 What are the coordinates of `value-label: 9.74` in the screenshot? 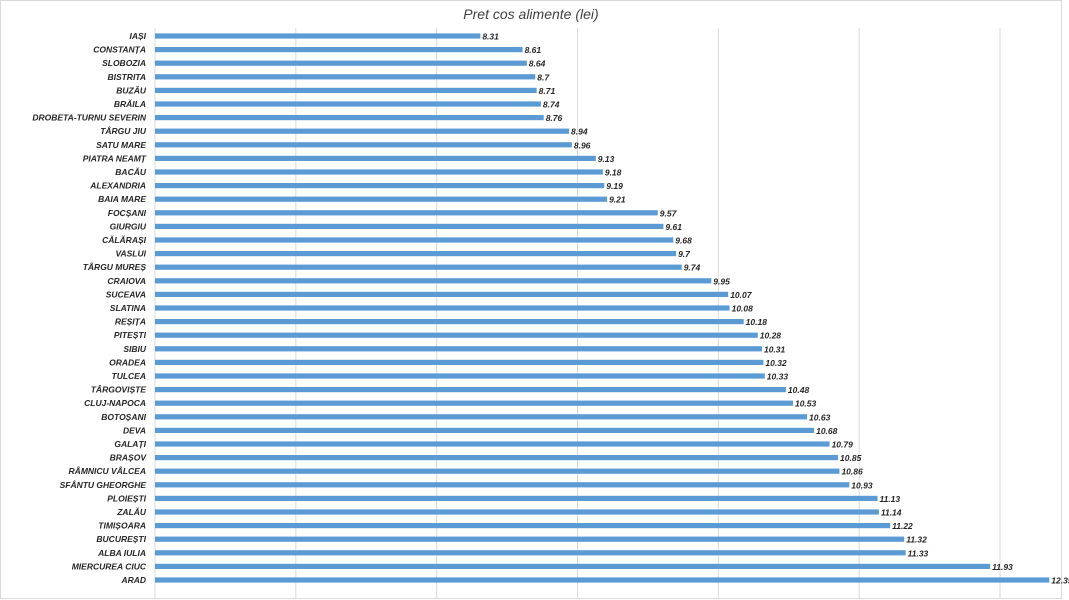 It's located at (692, 268).